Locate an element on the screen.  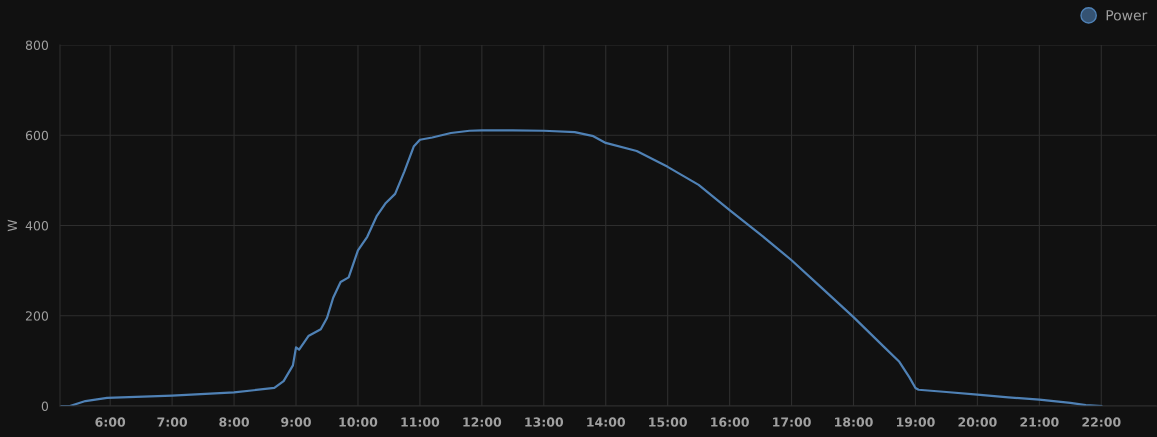
x-tick-label: 8:00 is located at coordinates (234, 422).